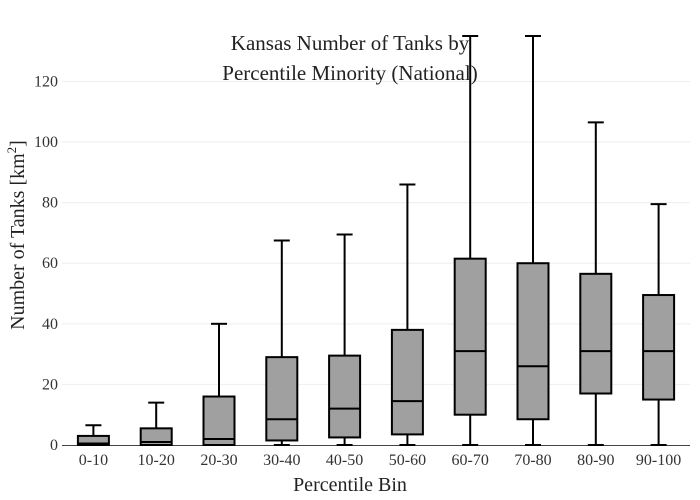  Describe the element at coordinates (350, 73) in the screenshot. I see `chart-title-line-2: Percentile Minority (National)` at that location.